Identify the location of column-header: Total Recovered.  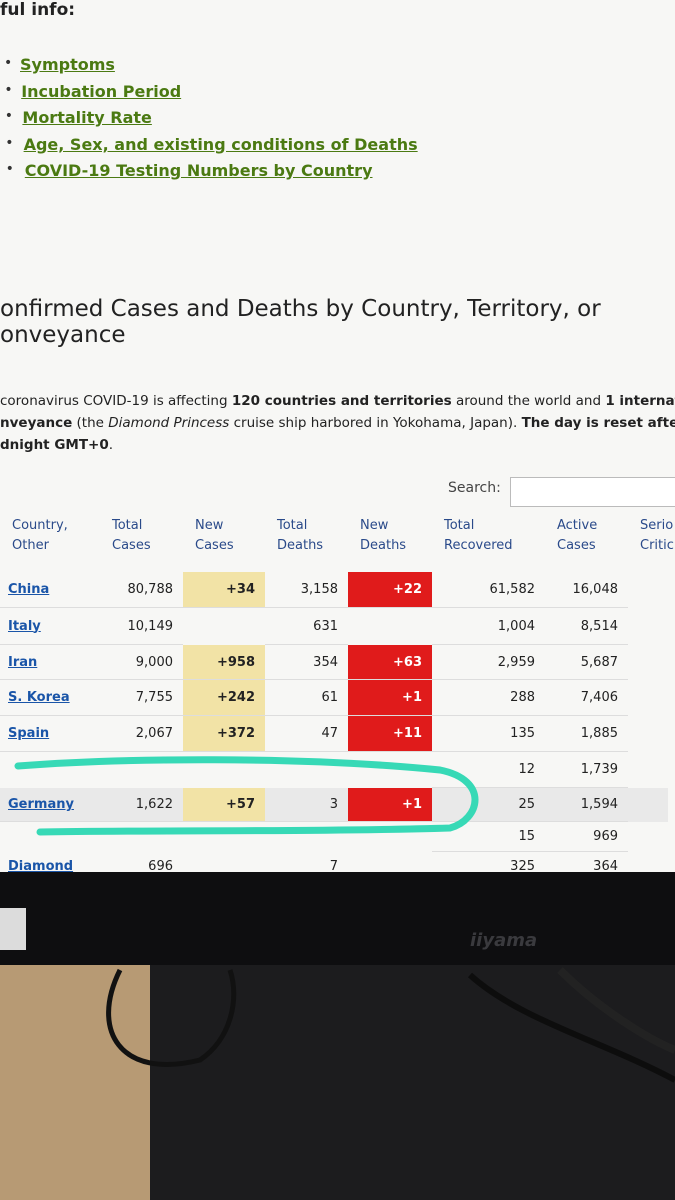
(478, 536).